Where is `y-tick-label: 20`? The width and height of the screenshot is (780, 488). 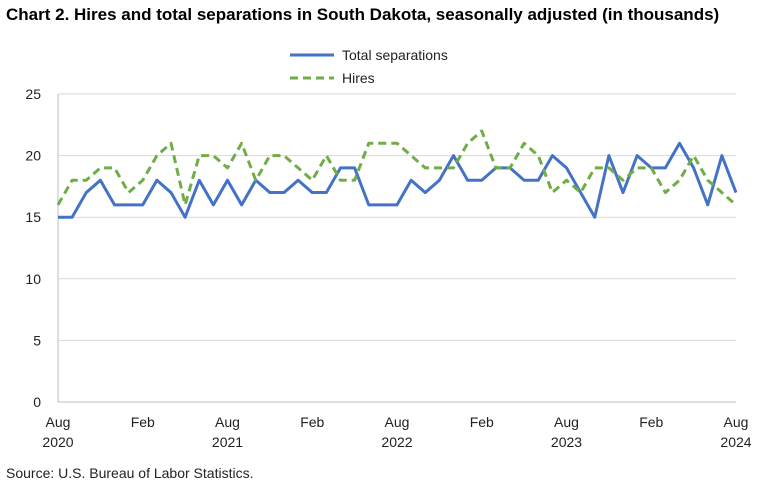
y-tick-label: 20 is located at coordinates (33, 156).